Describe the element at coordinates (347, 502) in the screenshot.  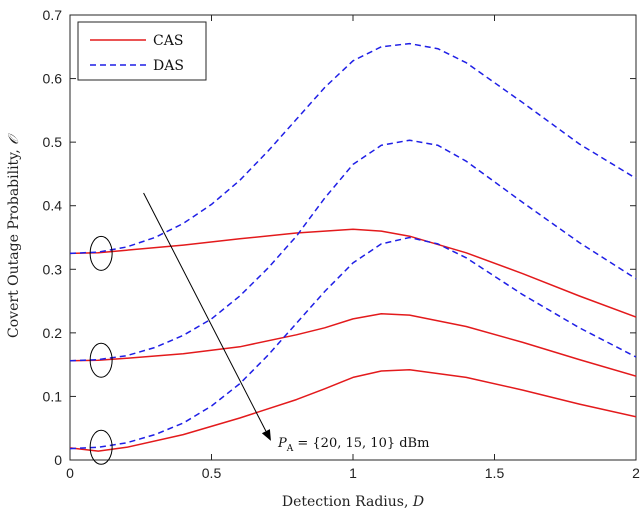
I see `x-axis-title-text: Detection Radius,` at that location.